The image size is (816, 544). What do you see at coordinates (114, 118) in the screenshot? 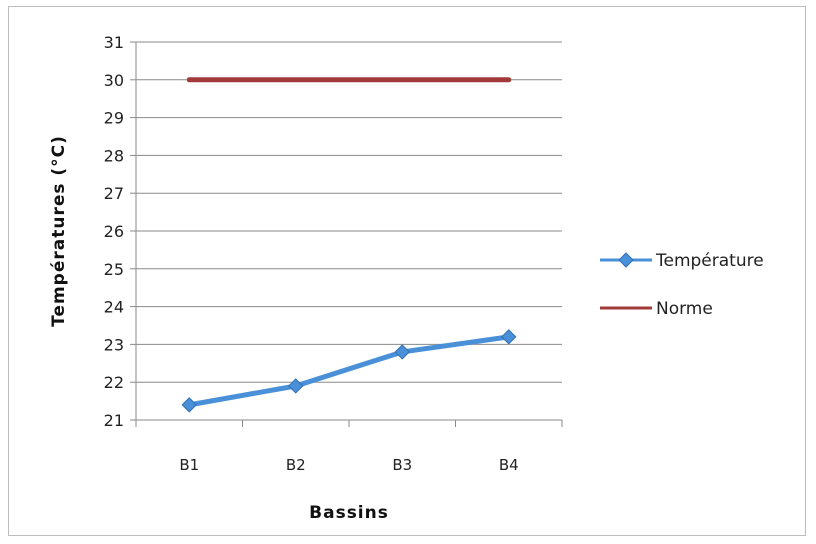
I see `y-tick-label: 29` at bounding box center [114, 118].